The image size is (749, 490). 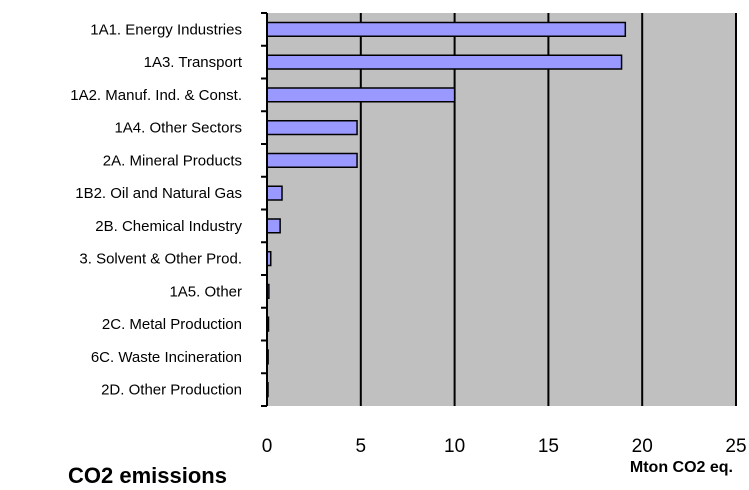 I want to click on category-label: 3. Solvent & Other Prod., so click(x=160, y=259).